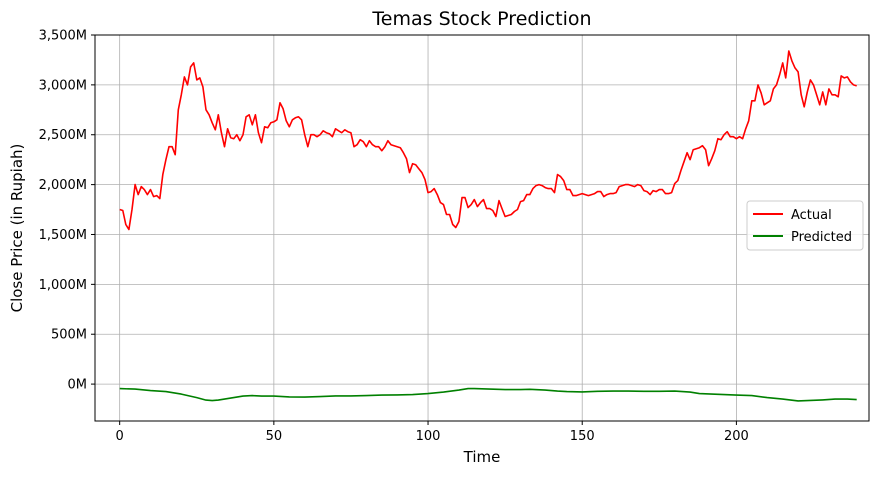 The image size is (879, 480). I want to click on legend: Actual Predicted, so click(805, 225).